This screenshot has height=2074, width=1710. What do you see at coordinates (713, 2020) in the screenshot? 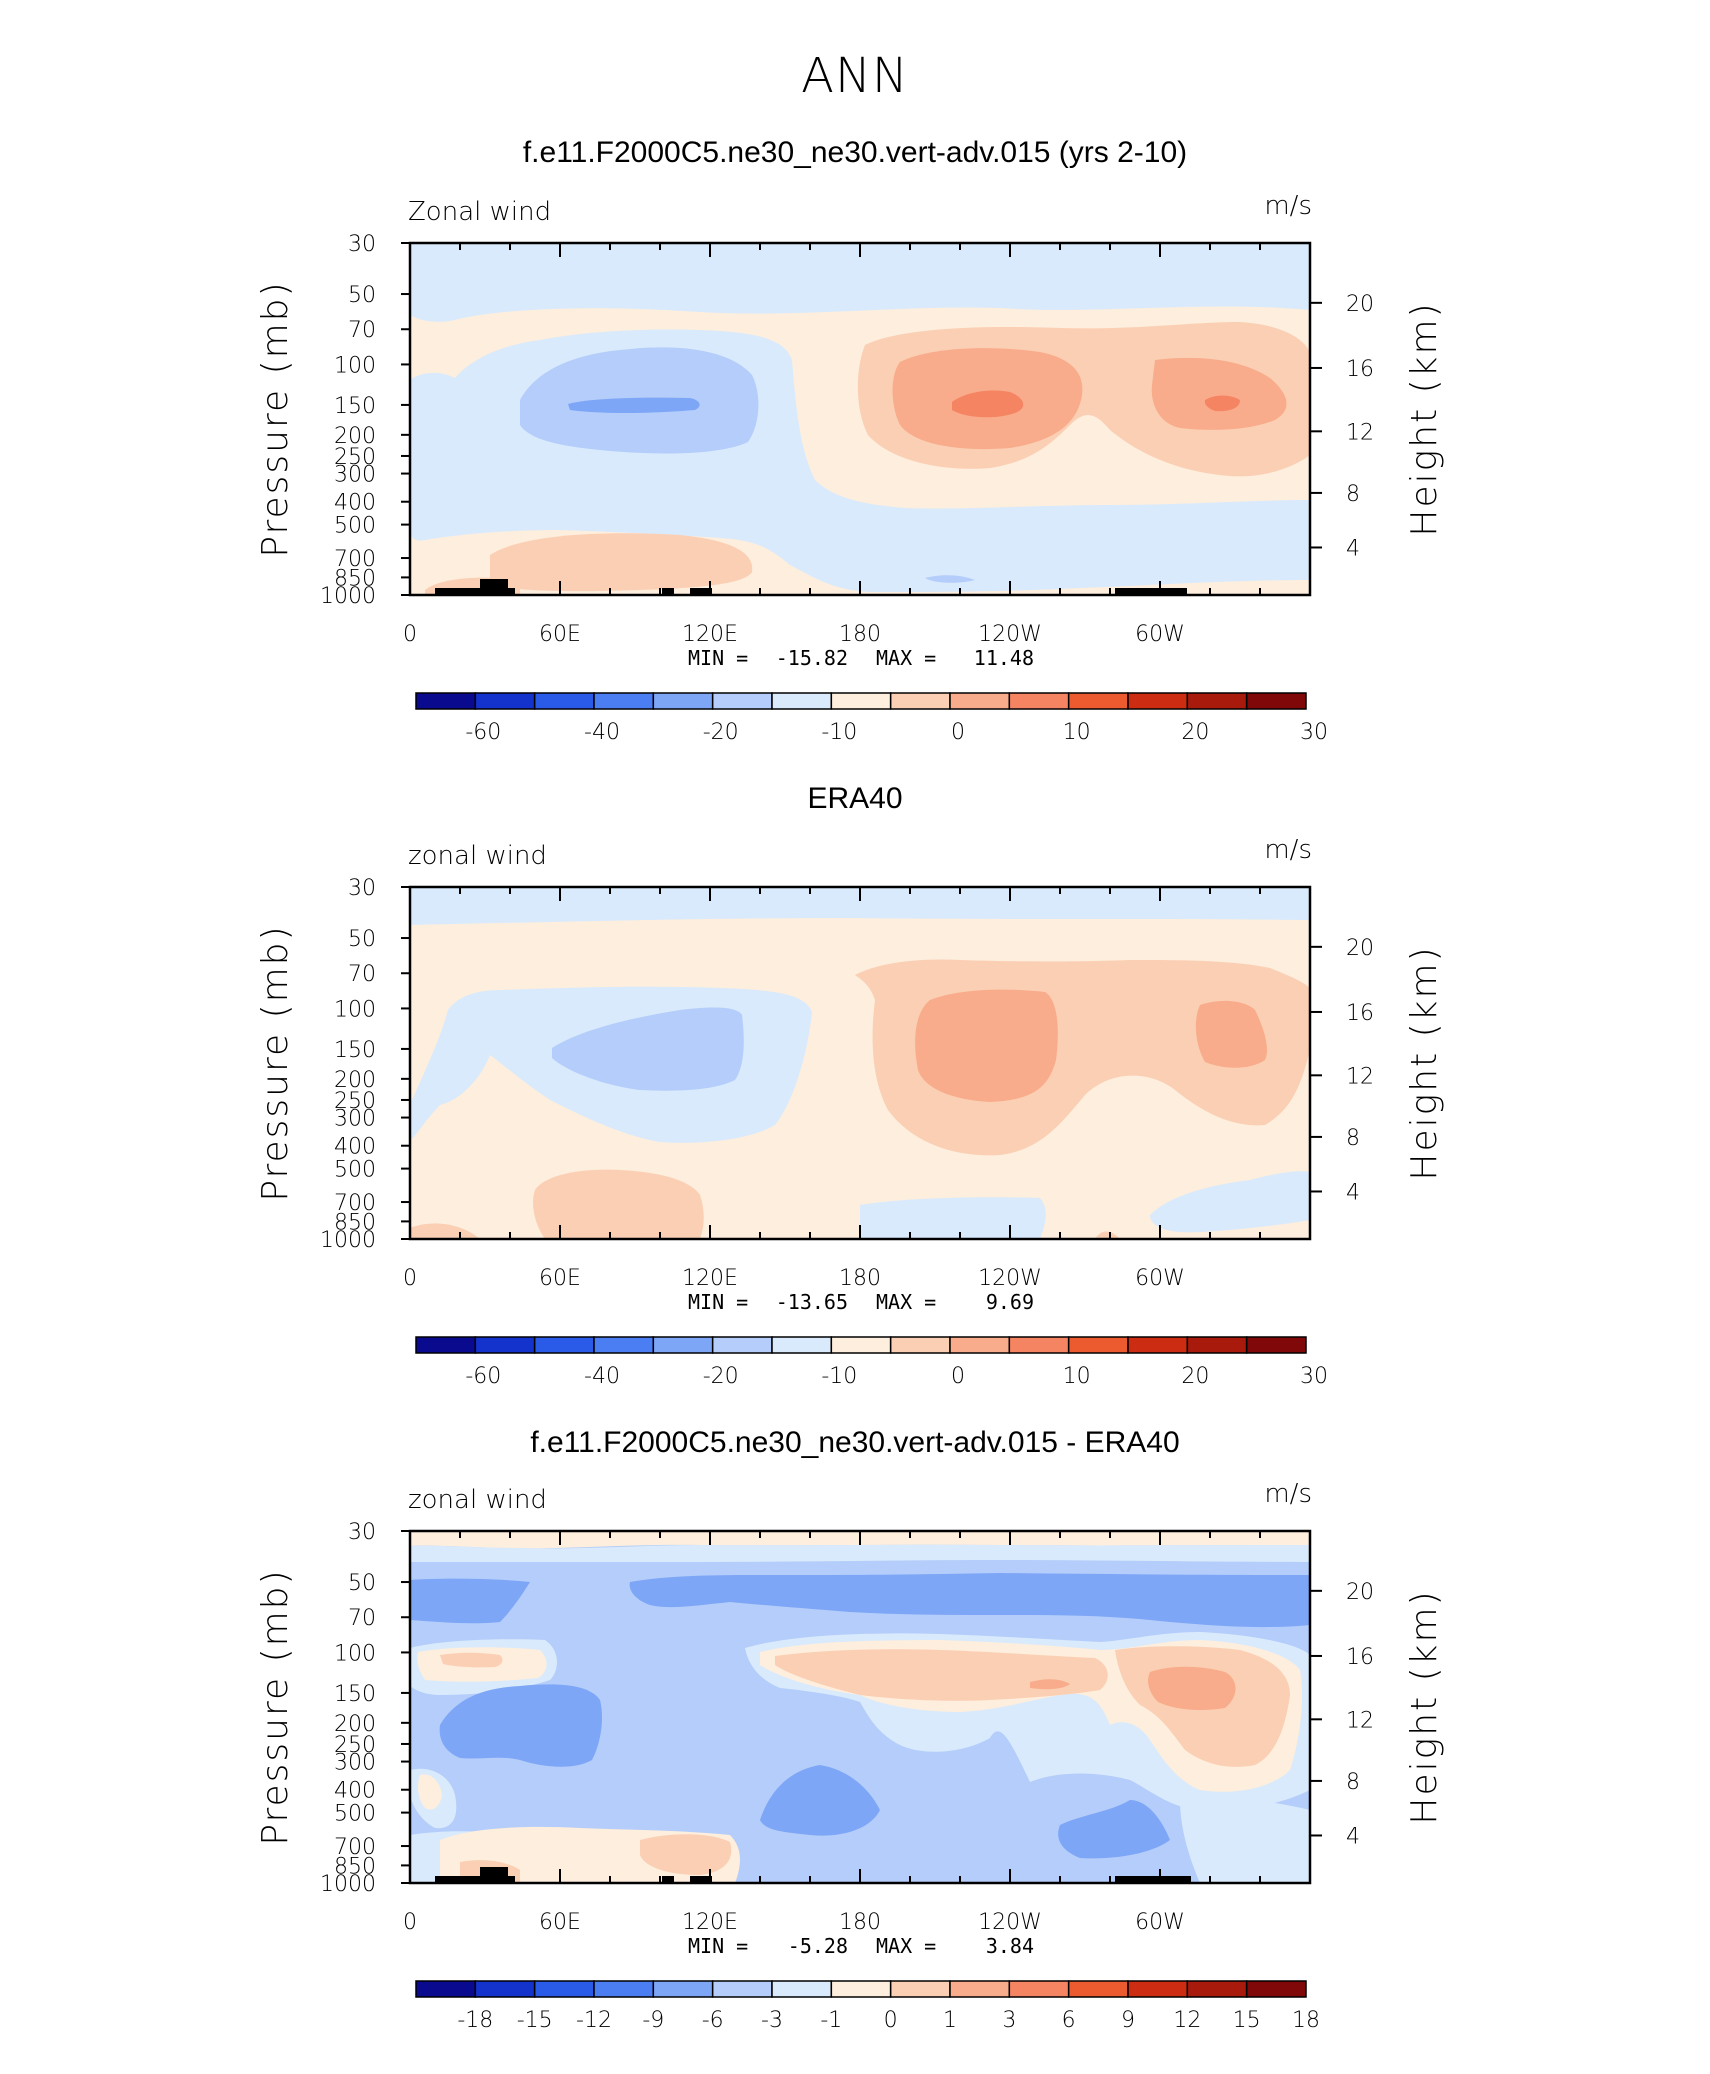
I see `colorbar-label: -6` at bounding box center [713, 2020].